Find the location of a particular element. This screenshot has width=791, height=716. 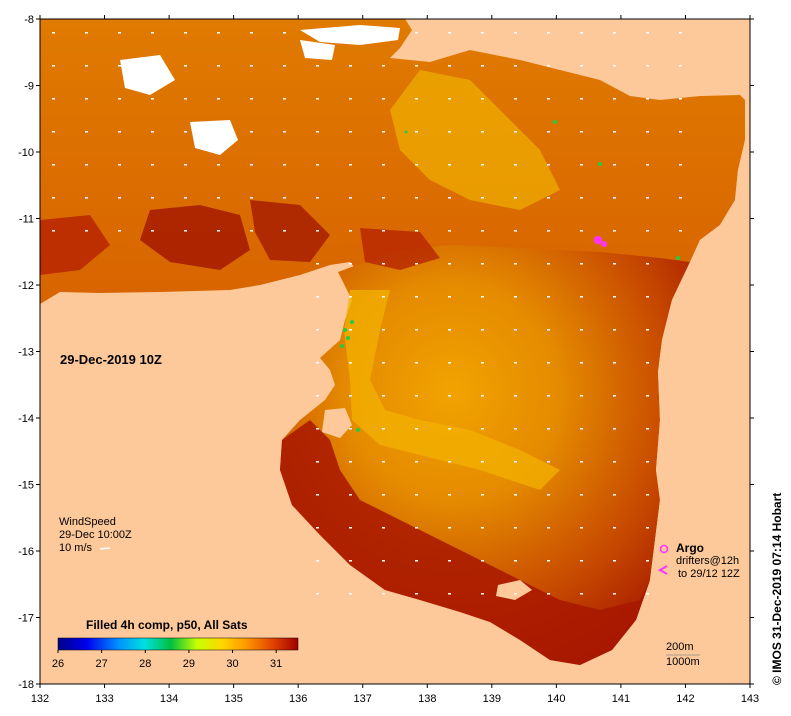

wind-title: WindSpeed is located at coordinates (87, 522).